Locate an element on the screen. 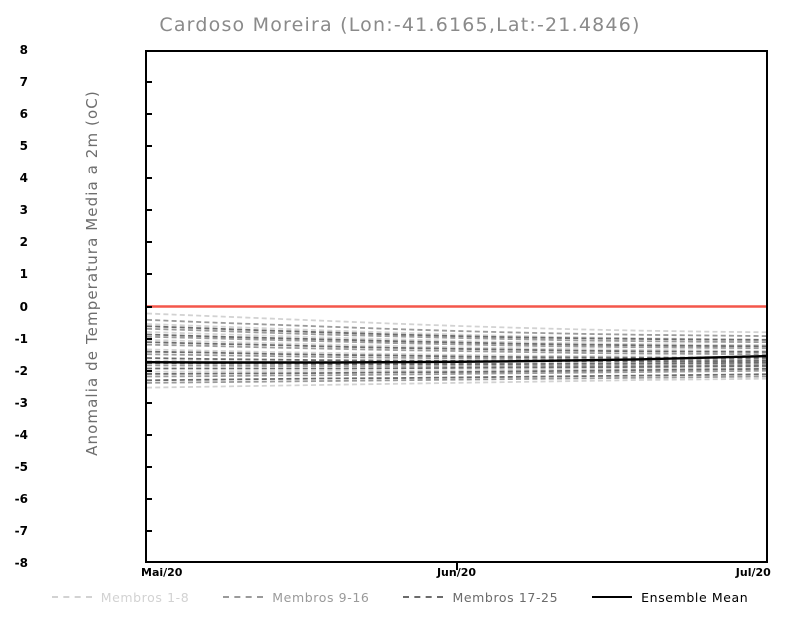 The width and height of the screenshot is (800, 618). y-tick-label: 7 is located at coordinates (23, 82).